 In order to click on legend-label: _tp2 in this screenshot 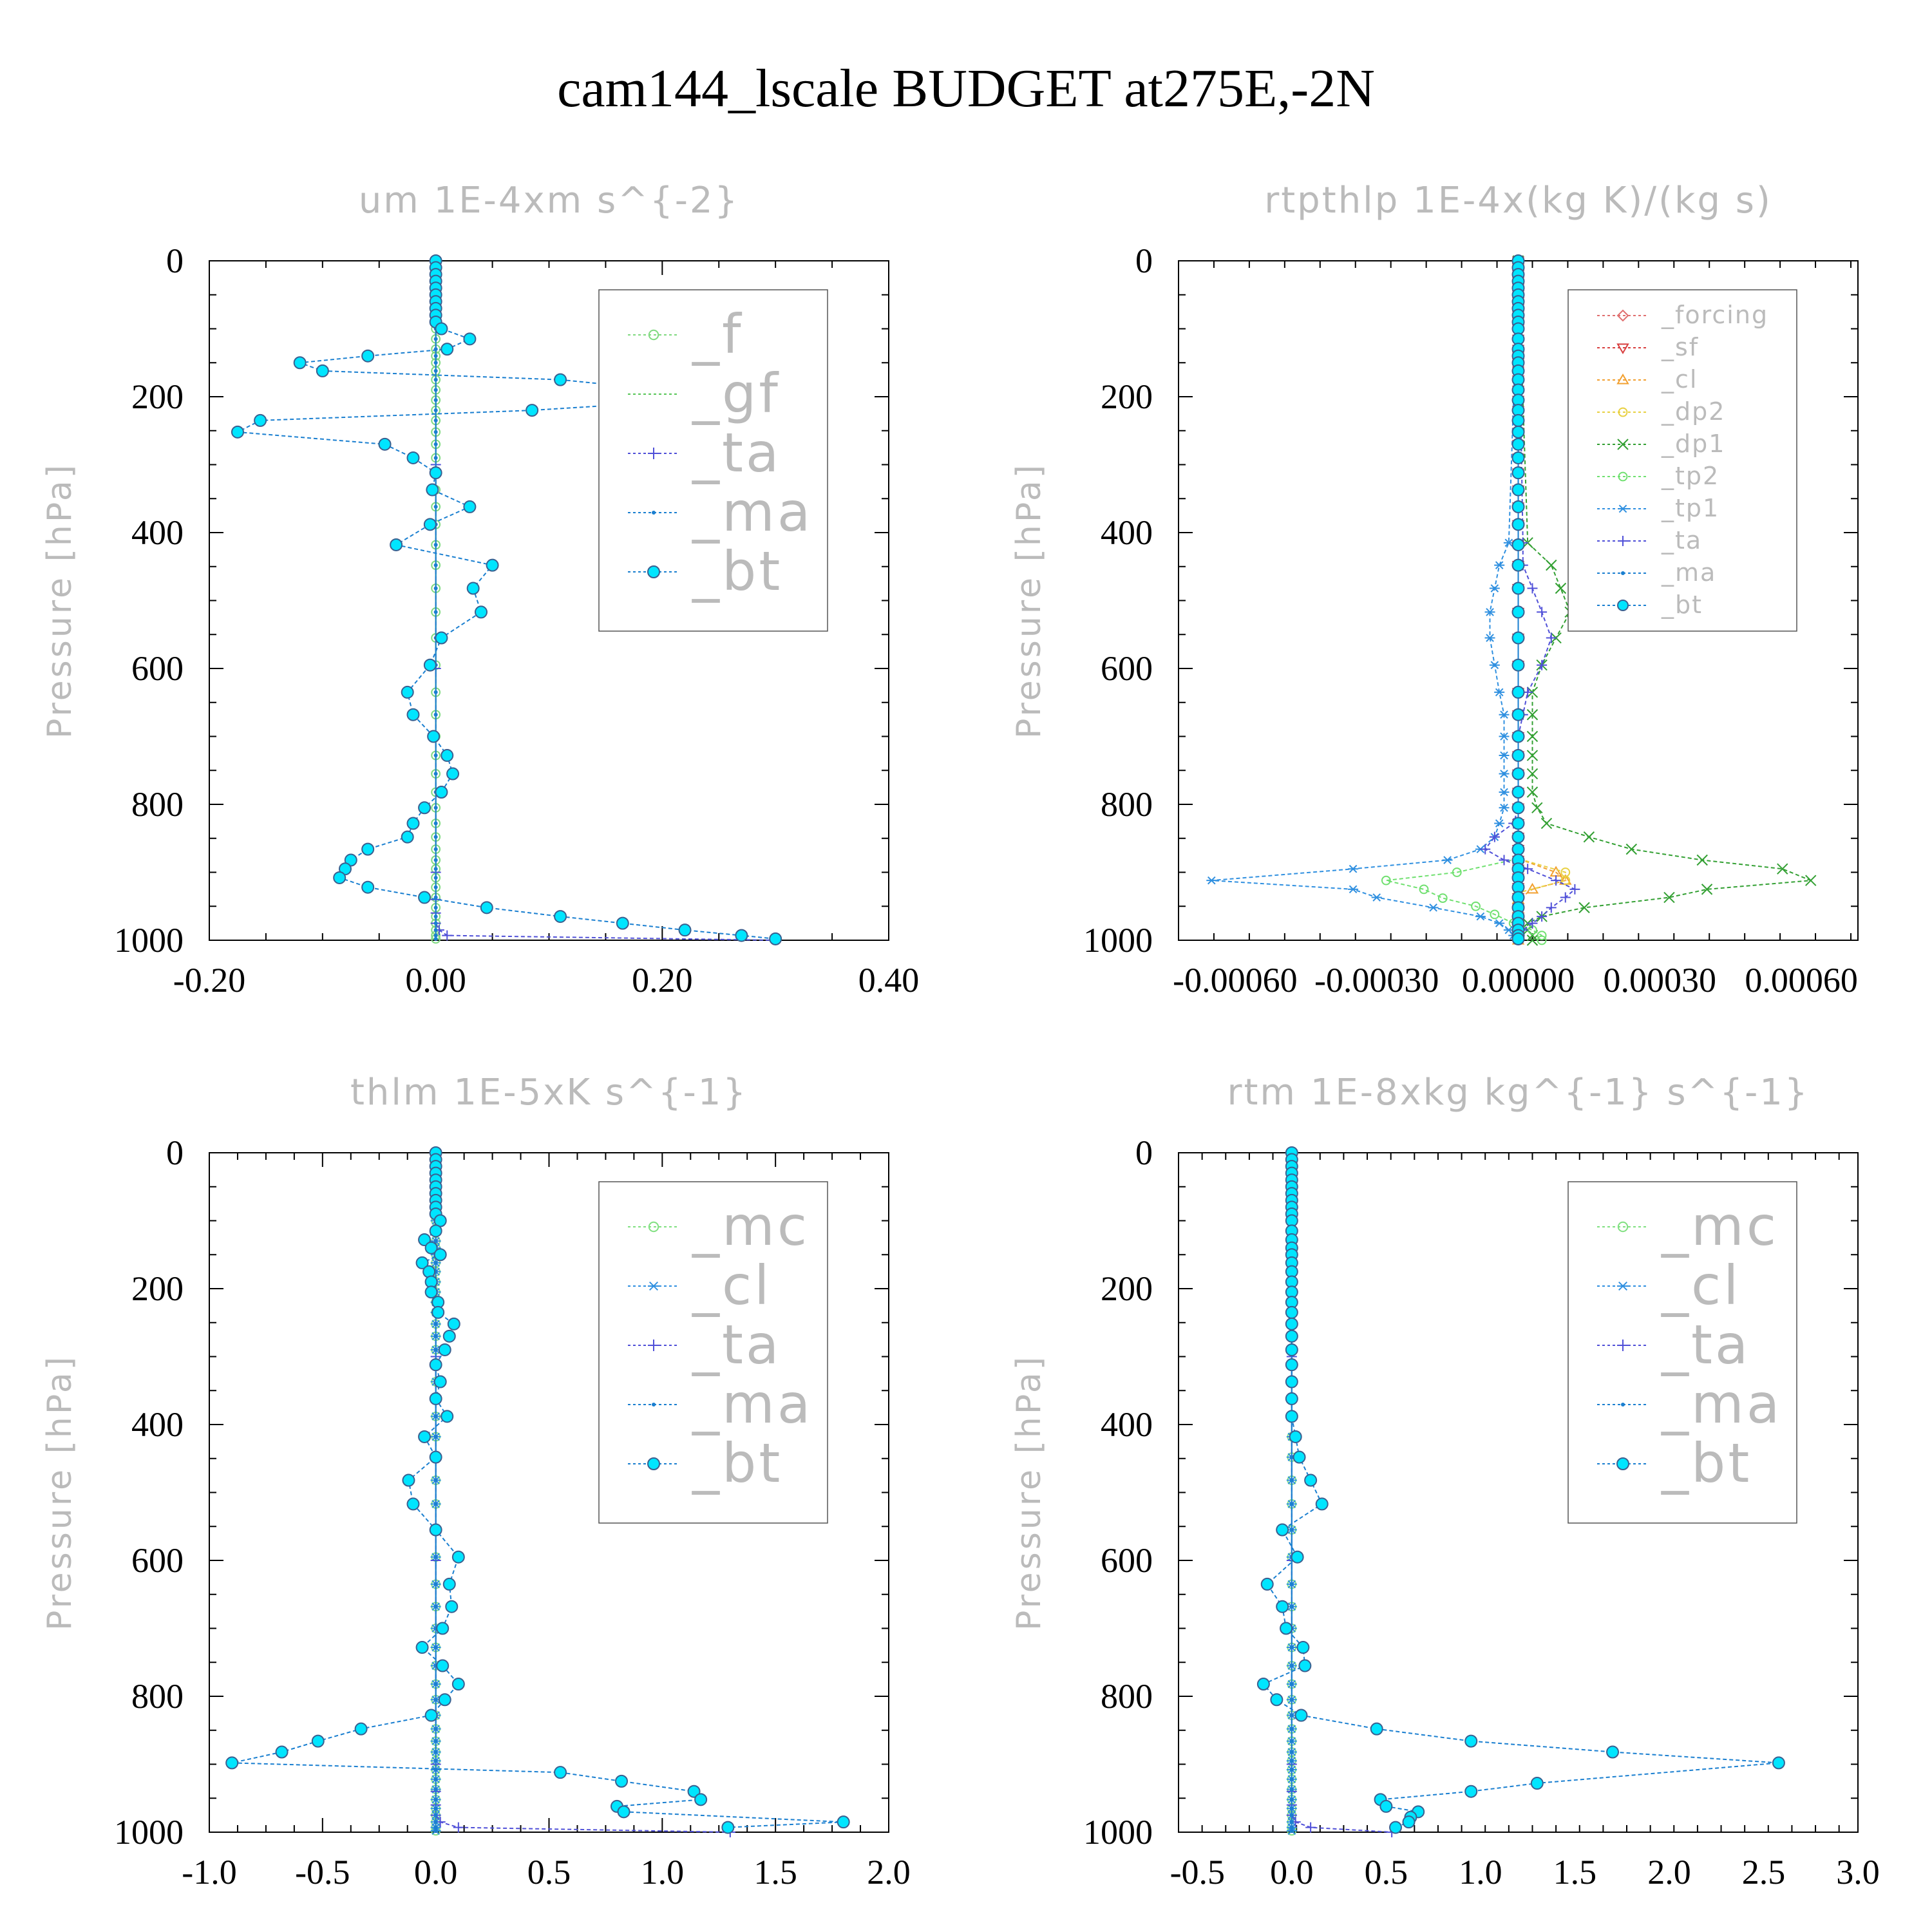, I will do `click(1690, 476)`.